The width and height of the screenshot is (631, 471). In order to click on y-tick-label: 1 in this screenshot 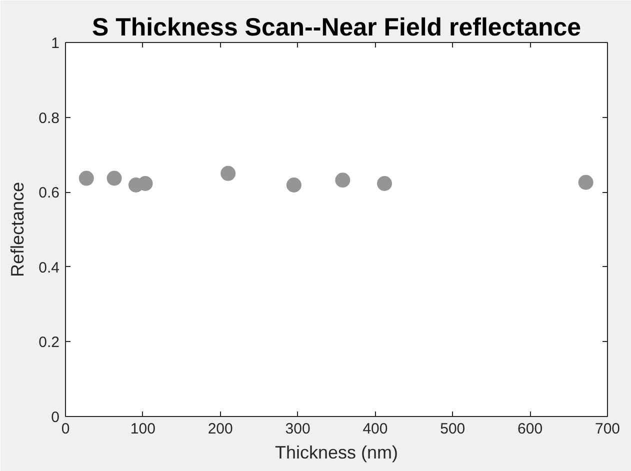, I will do `click(55, 43)`.